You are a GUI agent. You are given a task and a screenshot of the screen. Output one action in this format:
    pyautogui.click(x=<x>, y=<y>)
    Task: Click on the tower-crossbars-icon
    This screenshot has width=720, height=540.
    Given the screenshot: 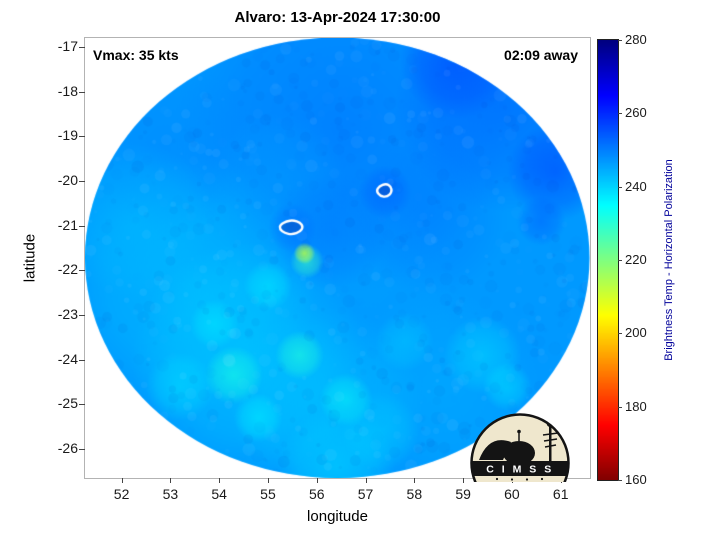 What is the action you would take?
    pyautogui.click(x=550, y=440)
    